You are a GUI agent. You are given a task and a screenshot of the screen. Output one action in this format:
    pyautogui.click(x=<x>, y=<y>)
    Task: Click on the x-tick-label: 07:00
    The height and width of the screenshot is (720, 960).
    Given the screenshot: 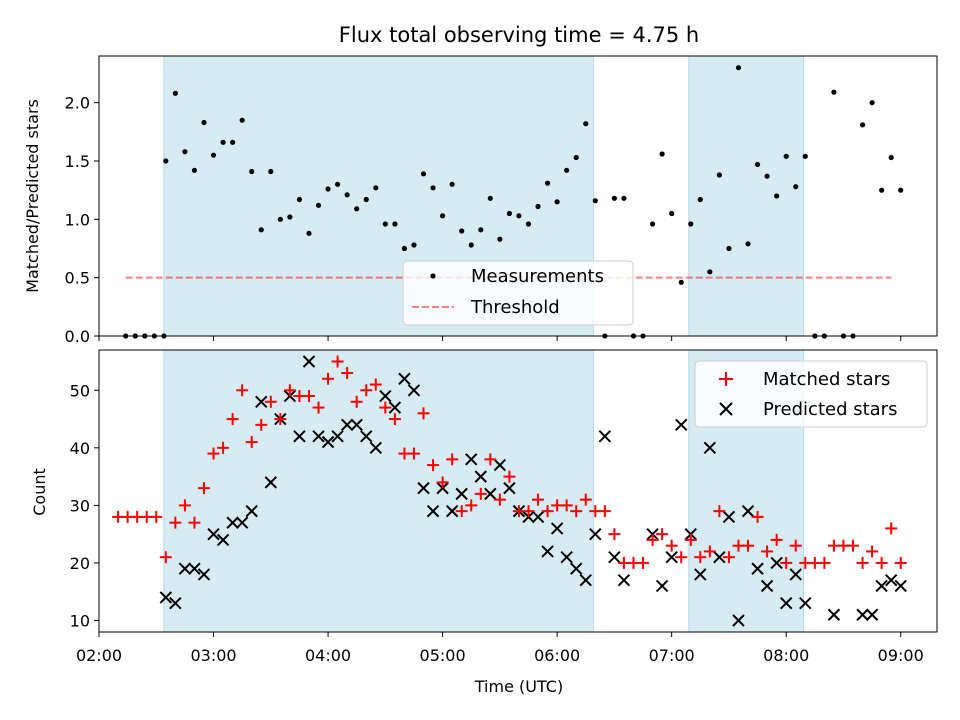 What is the action you would take?
    pyautogui.click(x=672, y=655)
    